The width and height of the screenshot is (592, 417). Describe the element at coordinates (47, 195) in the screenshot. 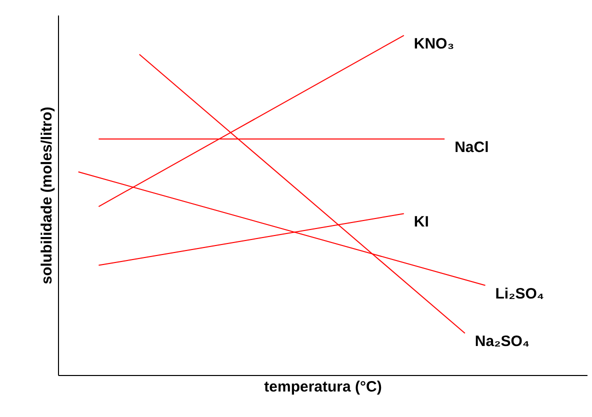

I see `y-axis-title: solubilidade (moles/litro)` at that location.